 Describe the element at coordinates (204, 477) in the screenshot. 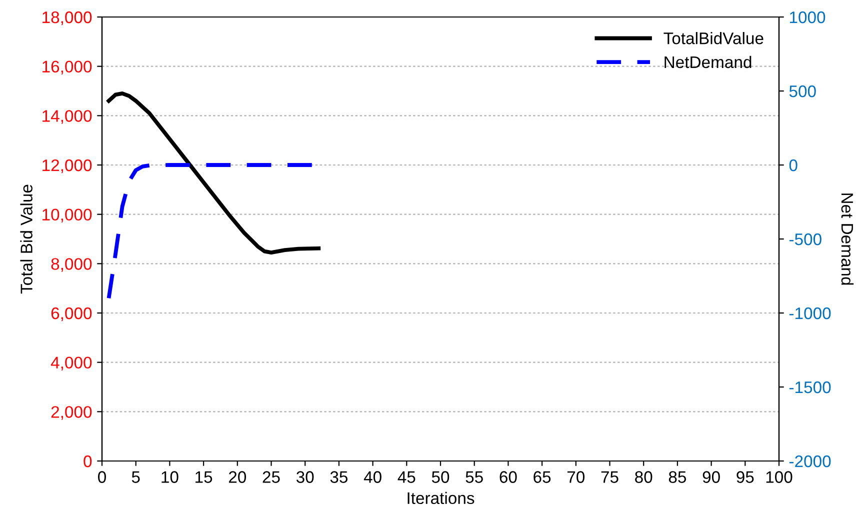

I see `x-tick-label: 15` at that location.